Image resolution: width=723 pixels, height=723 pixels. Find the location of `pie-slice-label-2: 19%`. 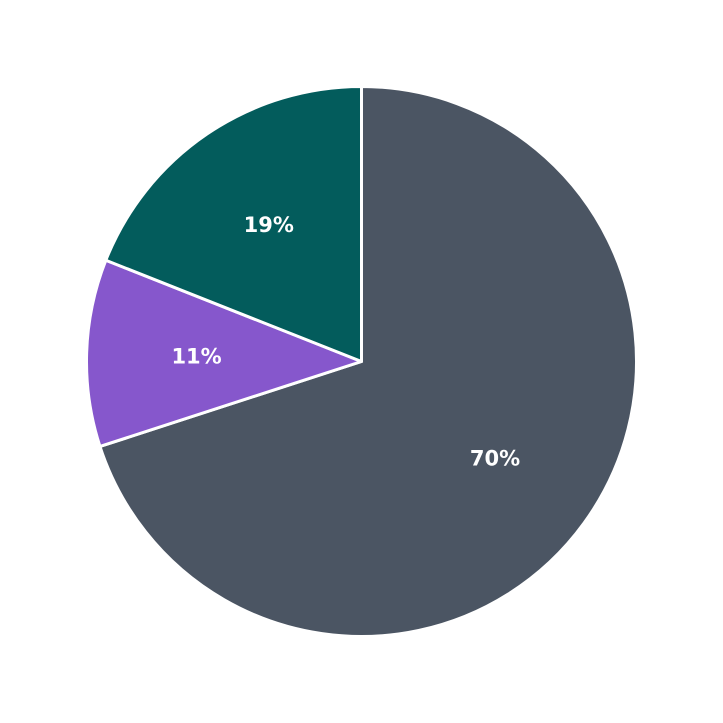

pie-slice-label-2: 19% is located at coordinates (269, 225).